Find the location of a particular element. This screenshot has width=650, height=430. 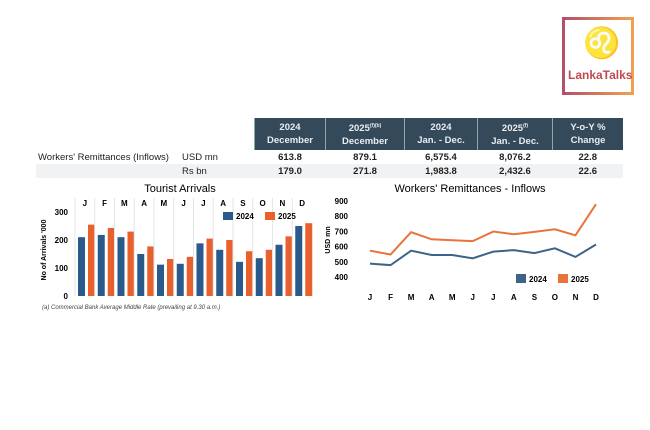

y-tick-label: 200 is located at coordinates (62, 240).